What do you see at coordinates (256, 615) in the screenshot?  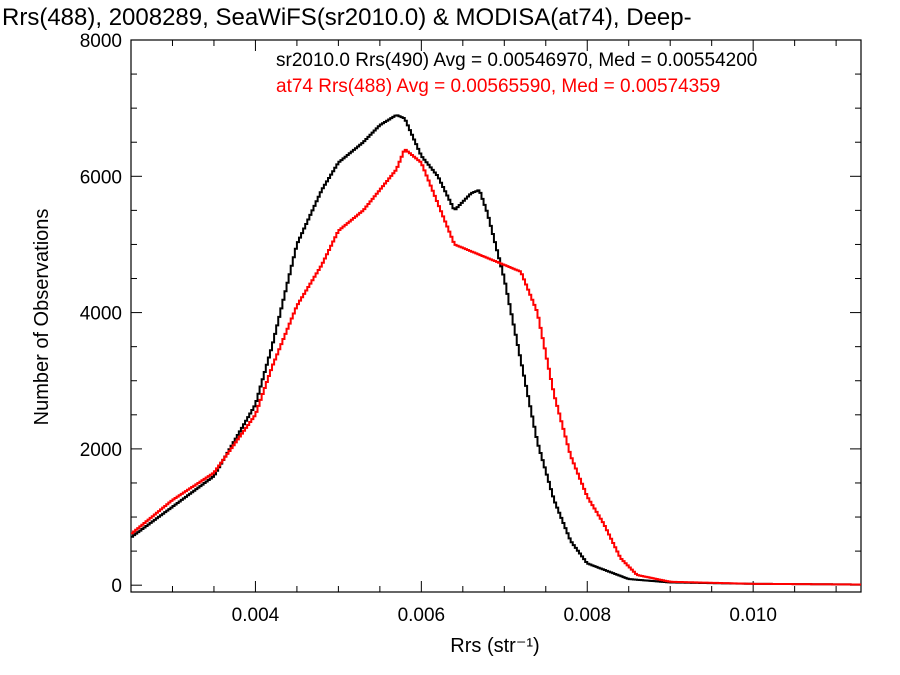 I see `x-tick-label: 0.004` at bounding box center [256, 615].